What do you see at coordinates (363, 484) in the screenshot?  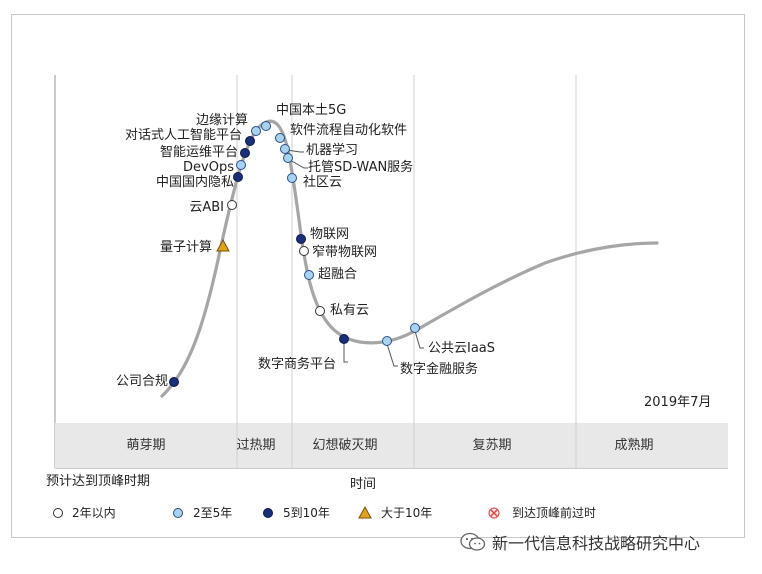 I see `x-axis-label: 时间` at bounding box center [363, 484].